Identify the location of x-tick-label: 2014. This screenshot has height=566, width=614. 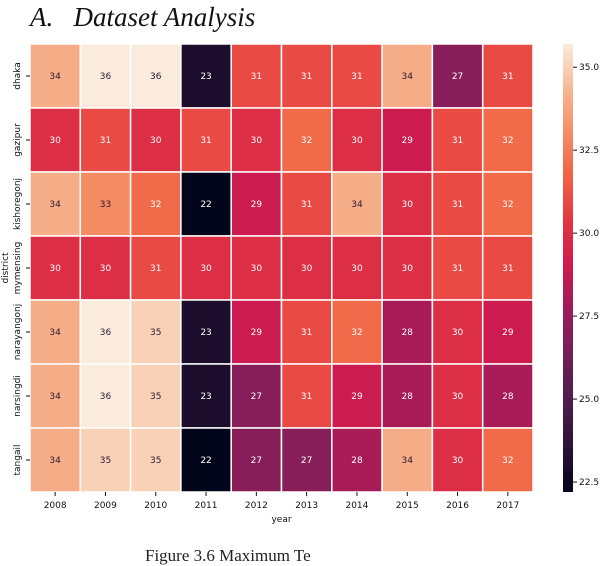
(356, 506).